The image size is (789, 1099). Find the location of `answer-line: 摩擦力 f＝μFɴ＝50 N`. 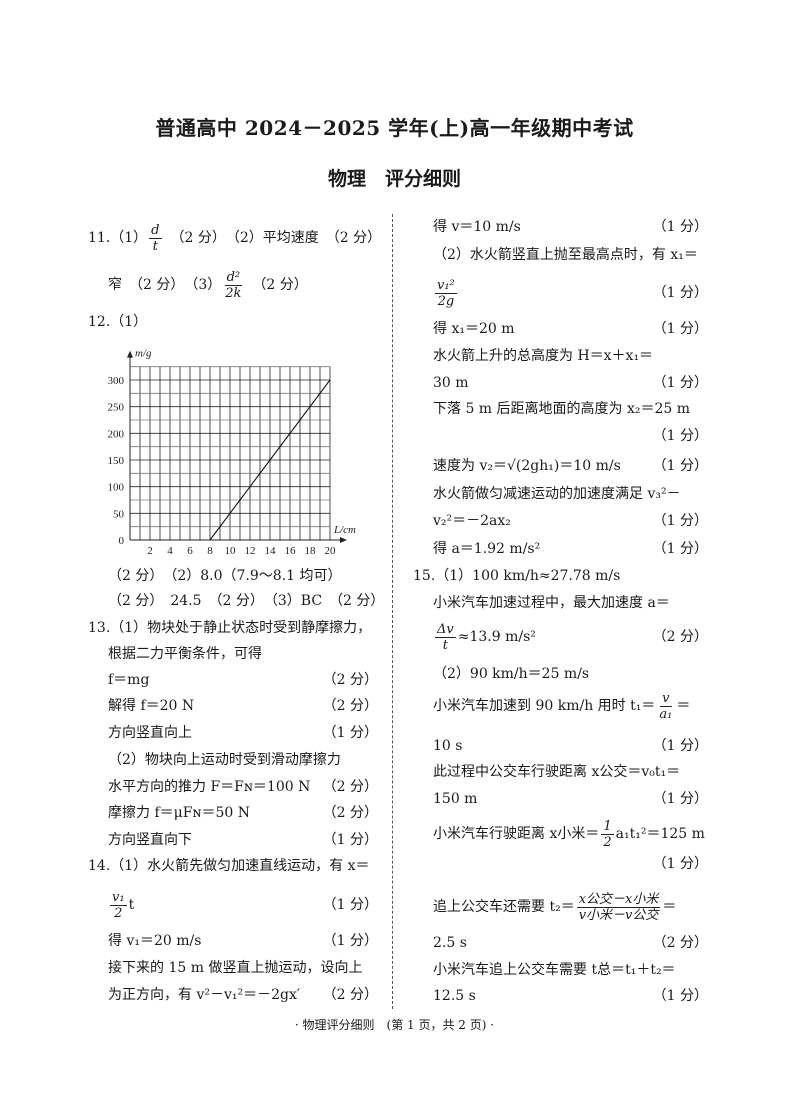

answer-line: 摩擦力 f＝μFɴ＝50 N is located at coordinates (179, 813).